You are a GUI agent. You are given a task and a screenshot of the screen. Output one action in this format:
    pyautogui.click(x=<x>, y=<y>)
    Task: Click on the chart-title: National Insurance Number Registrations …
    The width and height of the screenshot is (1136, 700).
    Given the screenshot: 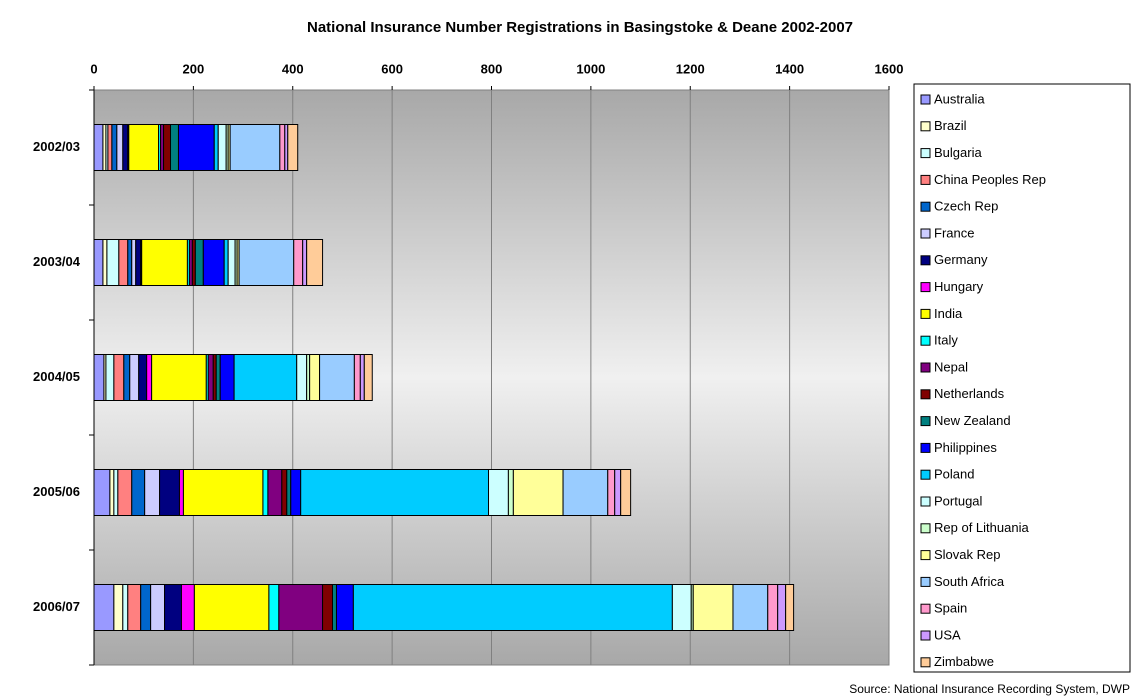 What is the action you would take?
    pyautogui.click(x=580, y=27)
    